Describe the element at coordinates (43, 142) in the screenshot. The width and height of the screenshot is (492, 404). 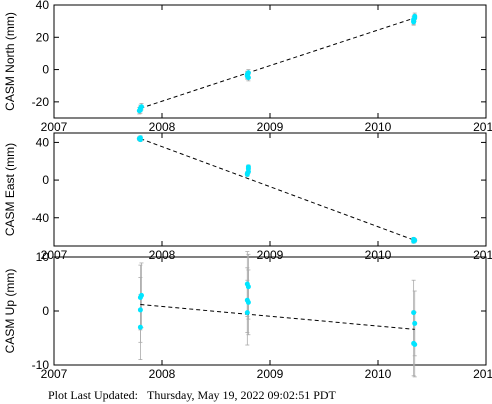
I see `y-tick-label-east-2: 40` at that location.